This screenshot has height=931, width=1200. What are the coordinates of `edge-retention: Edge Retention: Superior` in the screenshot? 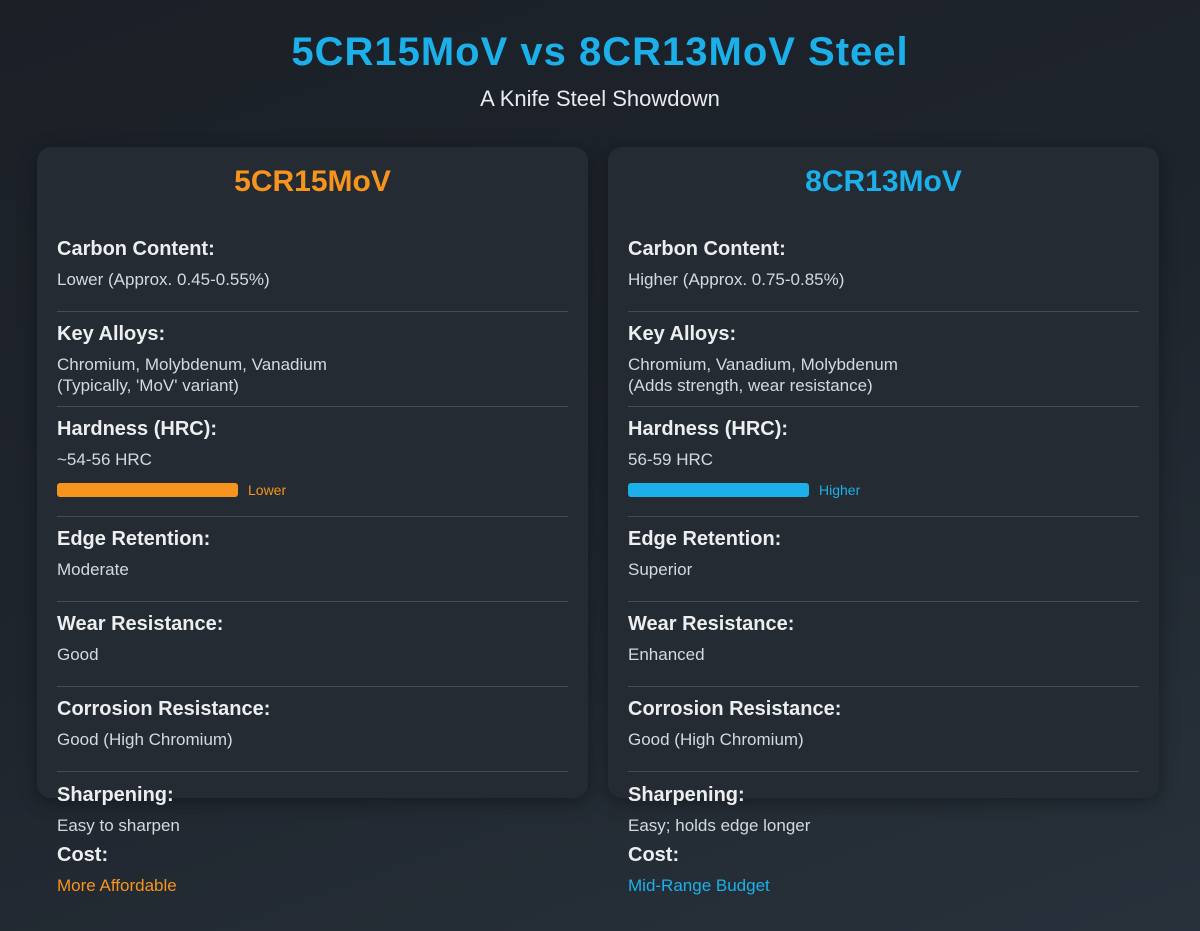 It's located at (883, 553).